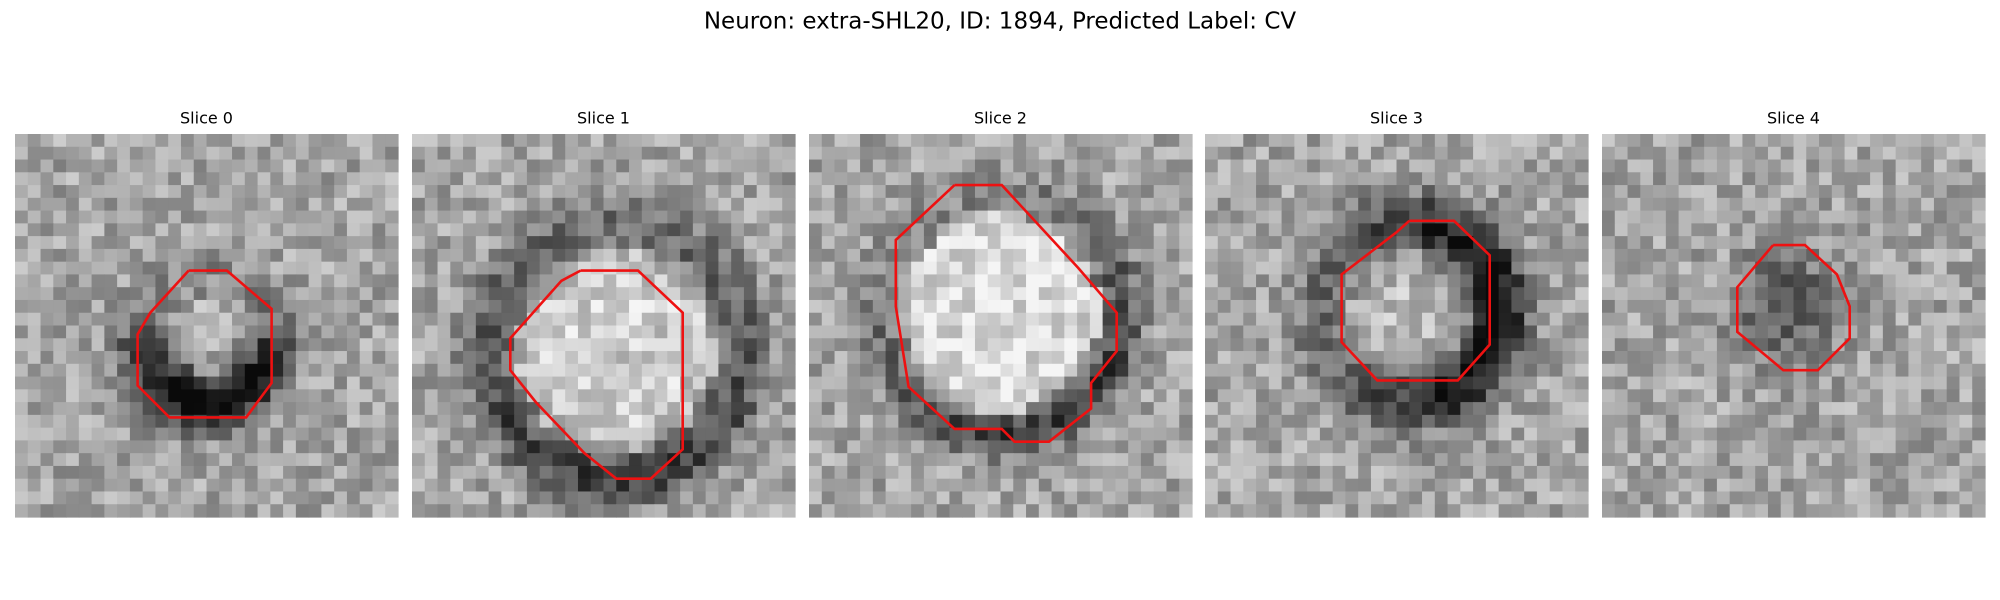 The width and height of the screenshot is (2000, 600). Describe the element at coordinates (206, 118) in the screenshot. I see `panel-title: Slice 0` at that location.